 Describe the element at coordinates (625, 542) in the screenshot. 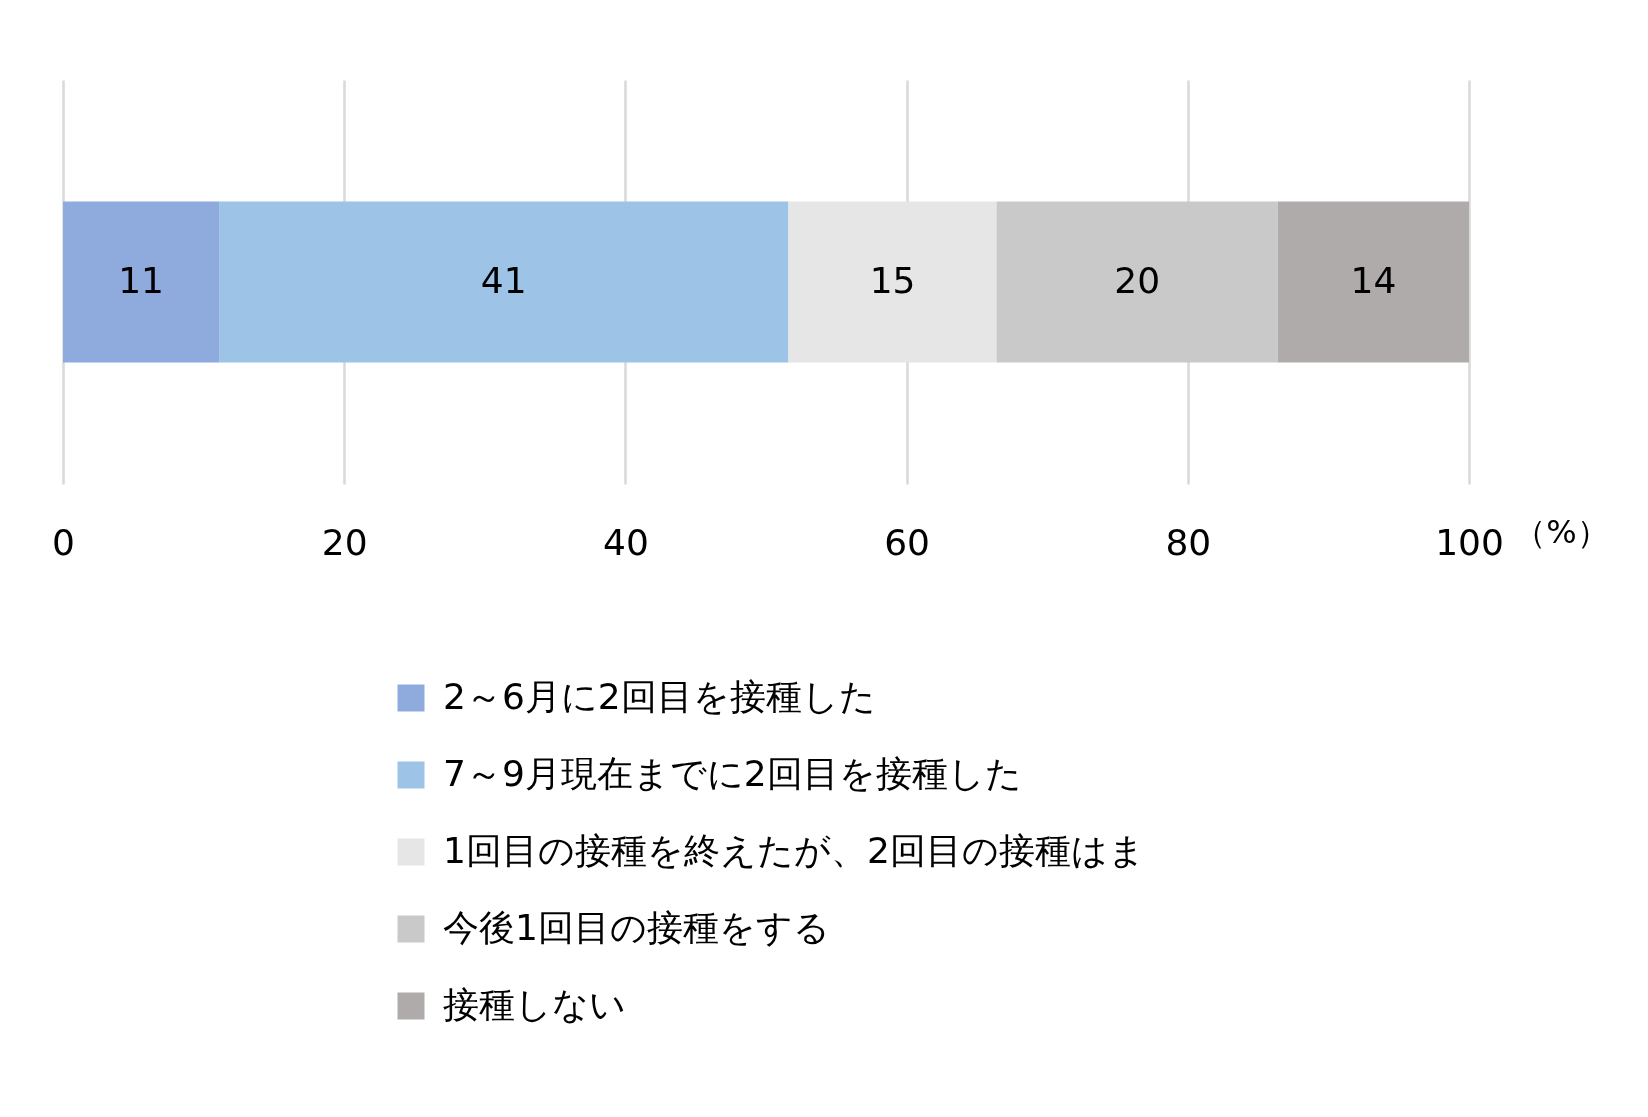

I see `x-tick-label: 40` at that location.